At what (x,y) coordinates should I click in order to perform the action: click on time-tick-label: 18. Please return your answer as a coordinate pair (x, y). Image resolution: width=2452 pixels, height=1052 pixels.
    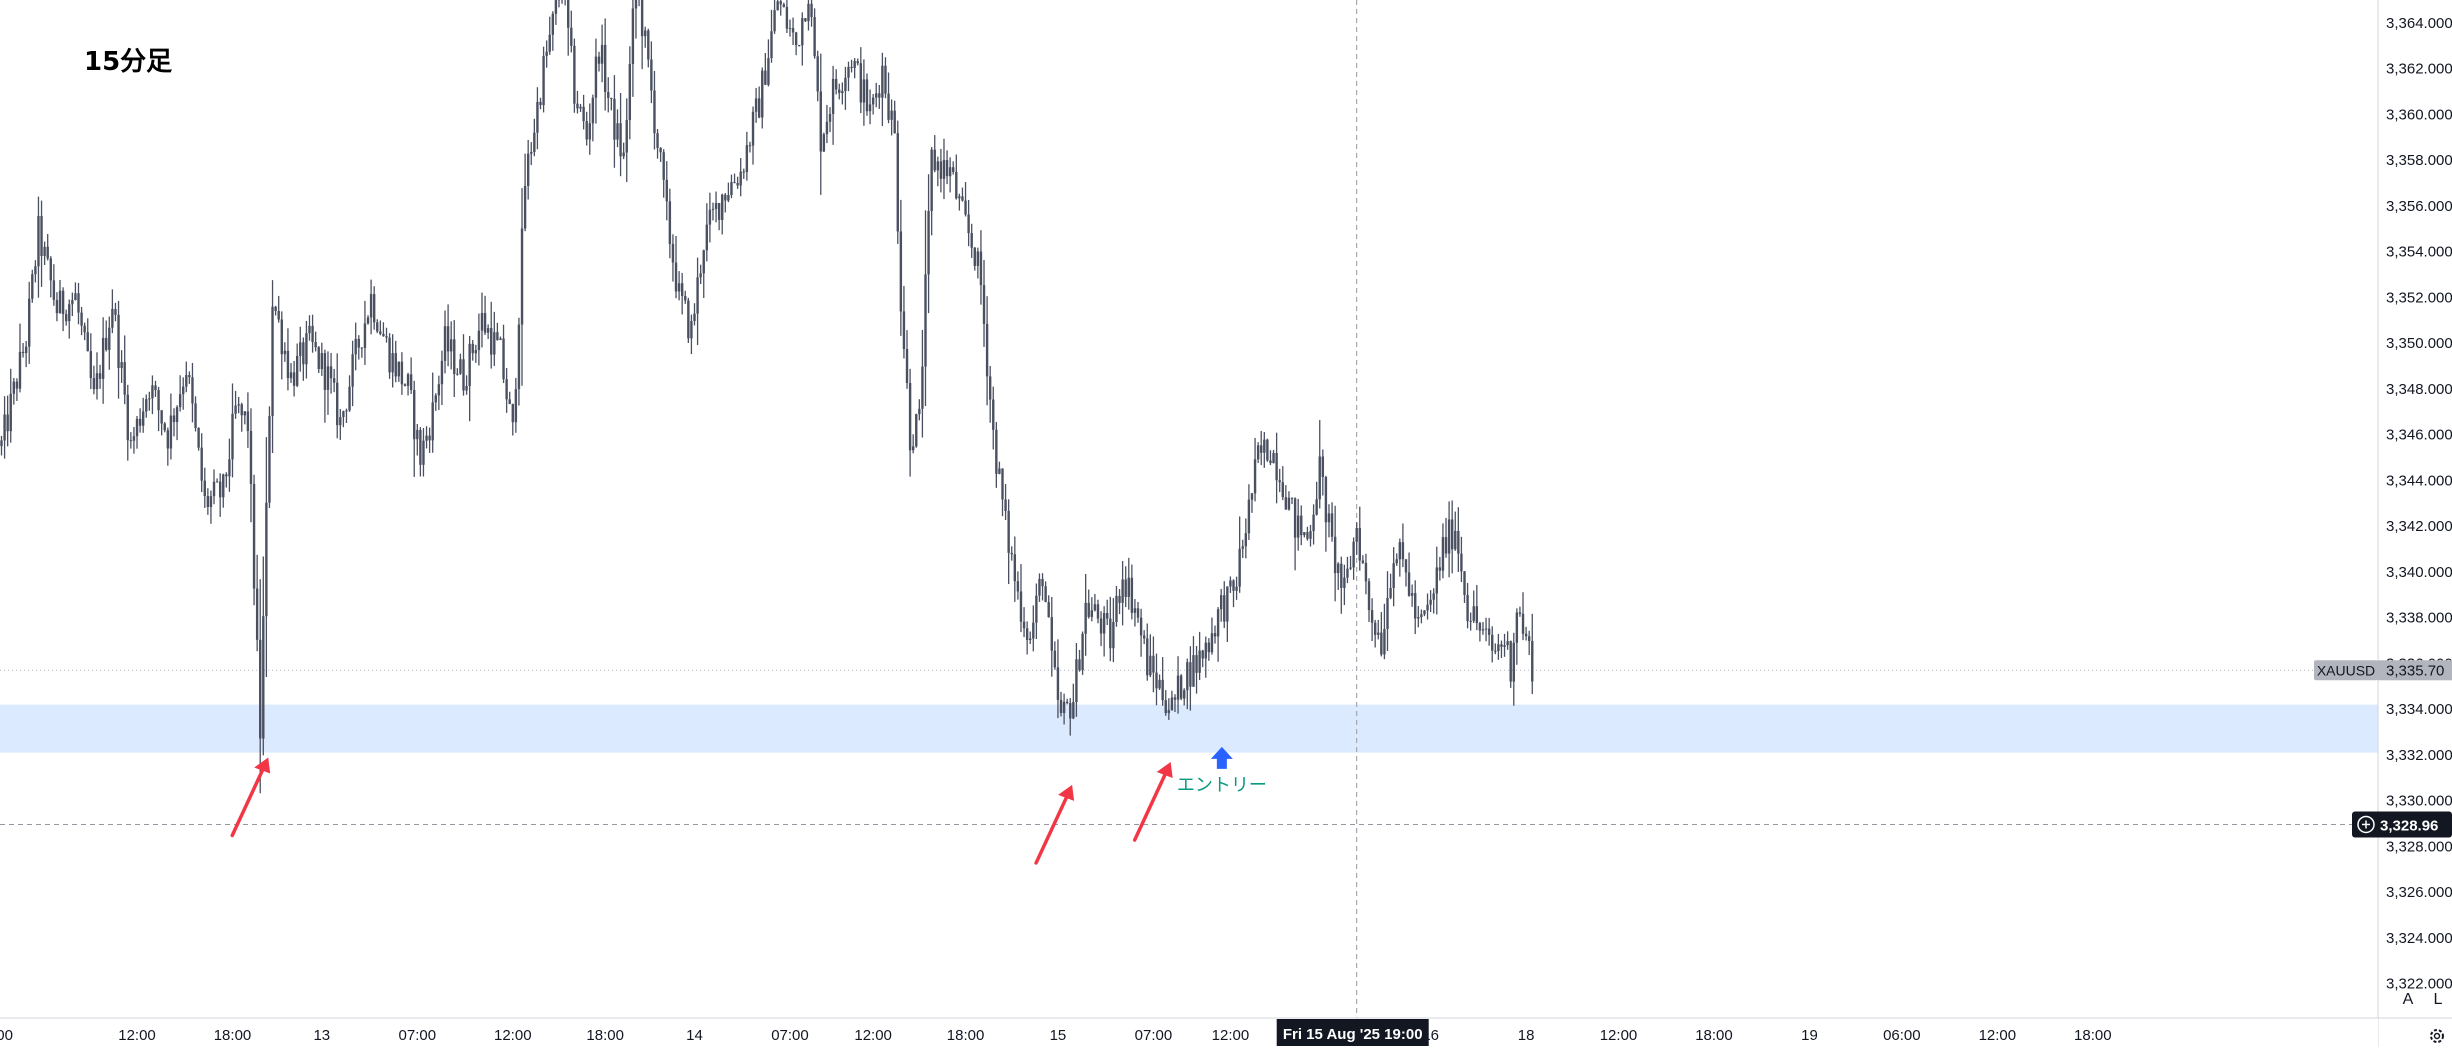
    Looking at the image, I should click on (1526, 1035).